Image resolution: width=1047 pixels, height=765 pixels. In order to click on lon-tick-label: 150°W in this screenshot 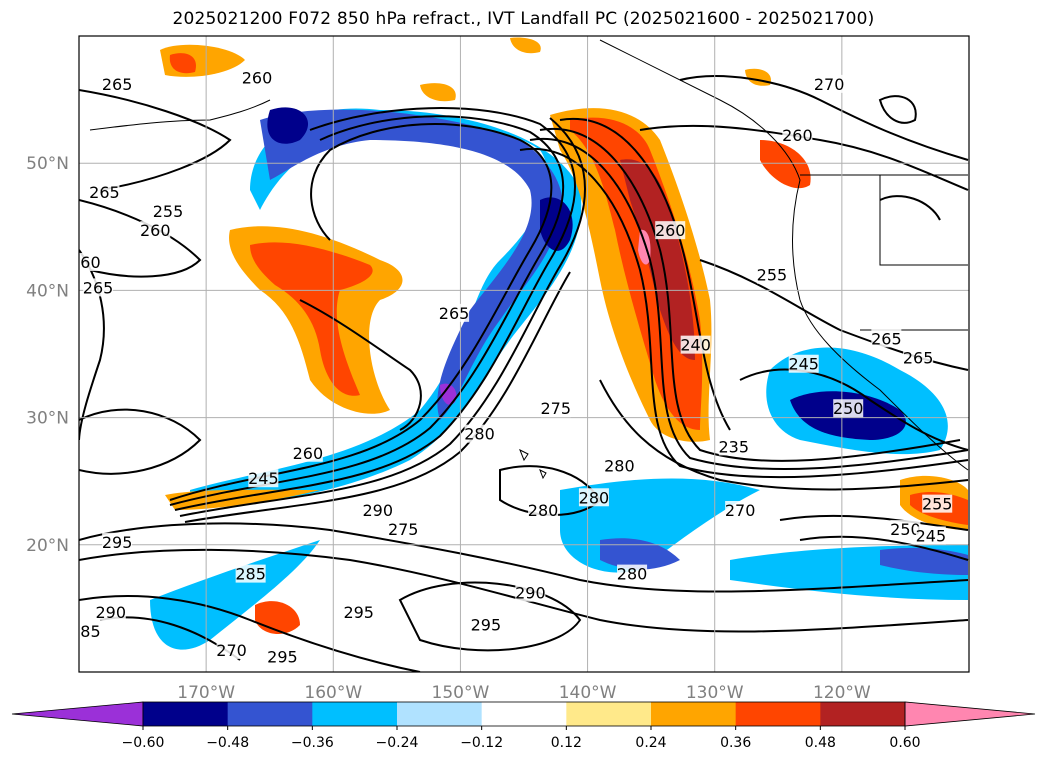, I will do `click(461, 693)`.